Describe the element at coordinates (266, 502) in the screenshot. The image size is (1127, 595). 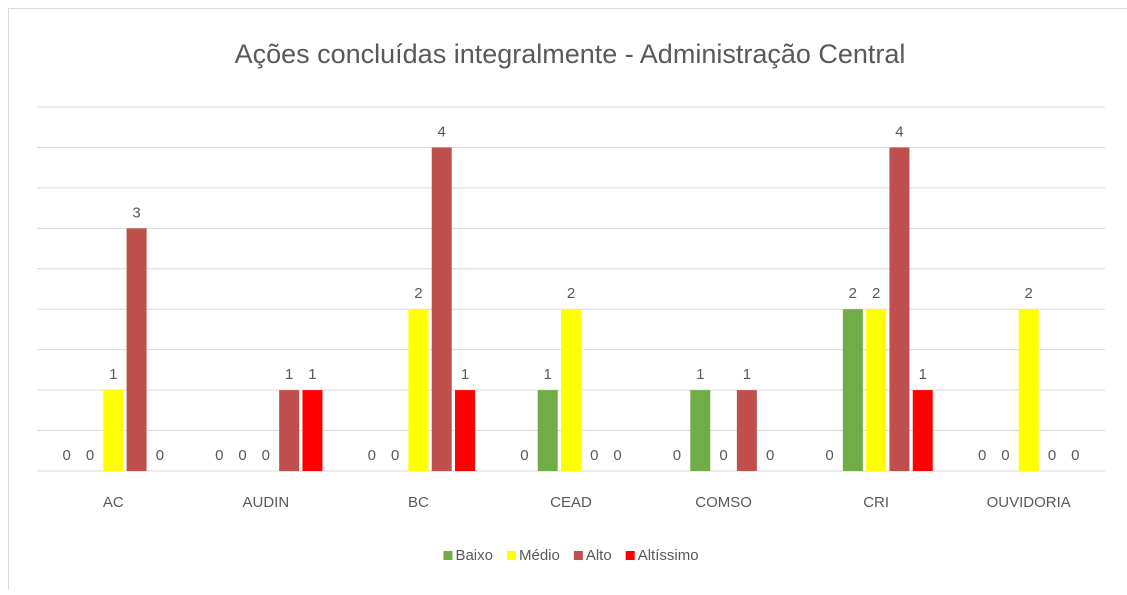
I see `x-tick-label: AUDIN` at that location.